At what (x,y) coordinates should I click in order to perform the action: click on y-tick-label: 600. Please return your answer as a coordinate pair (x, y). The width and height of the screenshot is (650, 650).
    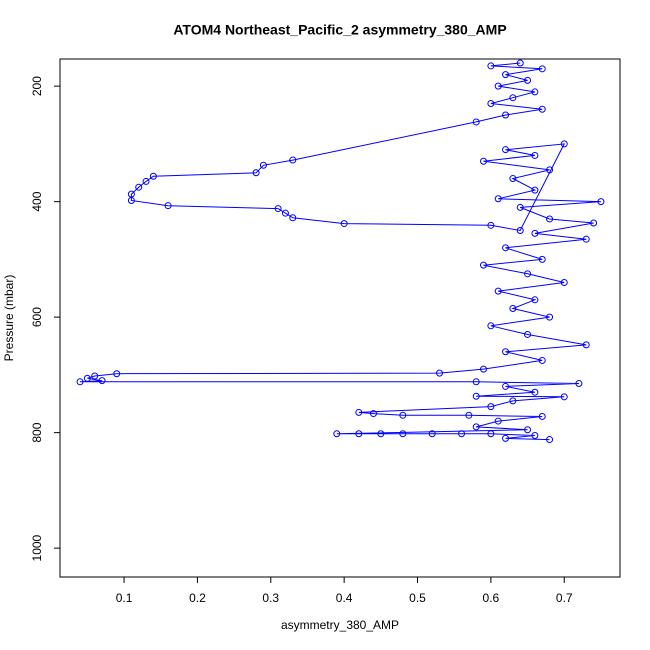
    Looking at the image, I should click on (37, 317).